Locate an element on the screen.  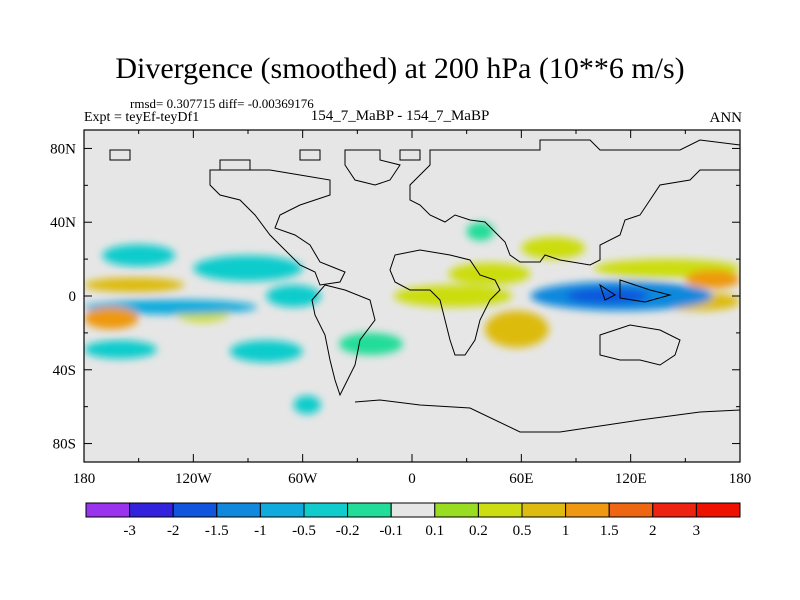
colorbar-label-1: -2 is located at coordinates (173, 531).